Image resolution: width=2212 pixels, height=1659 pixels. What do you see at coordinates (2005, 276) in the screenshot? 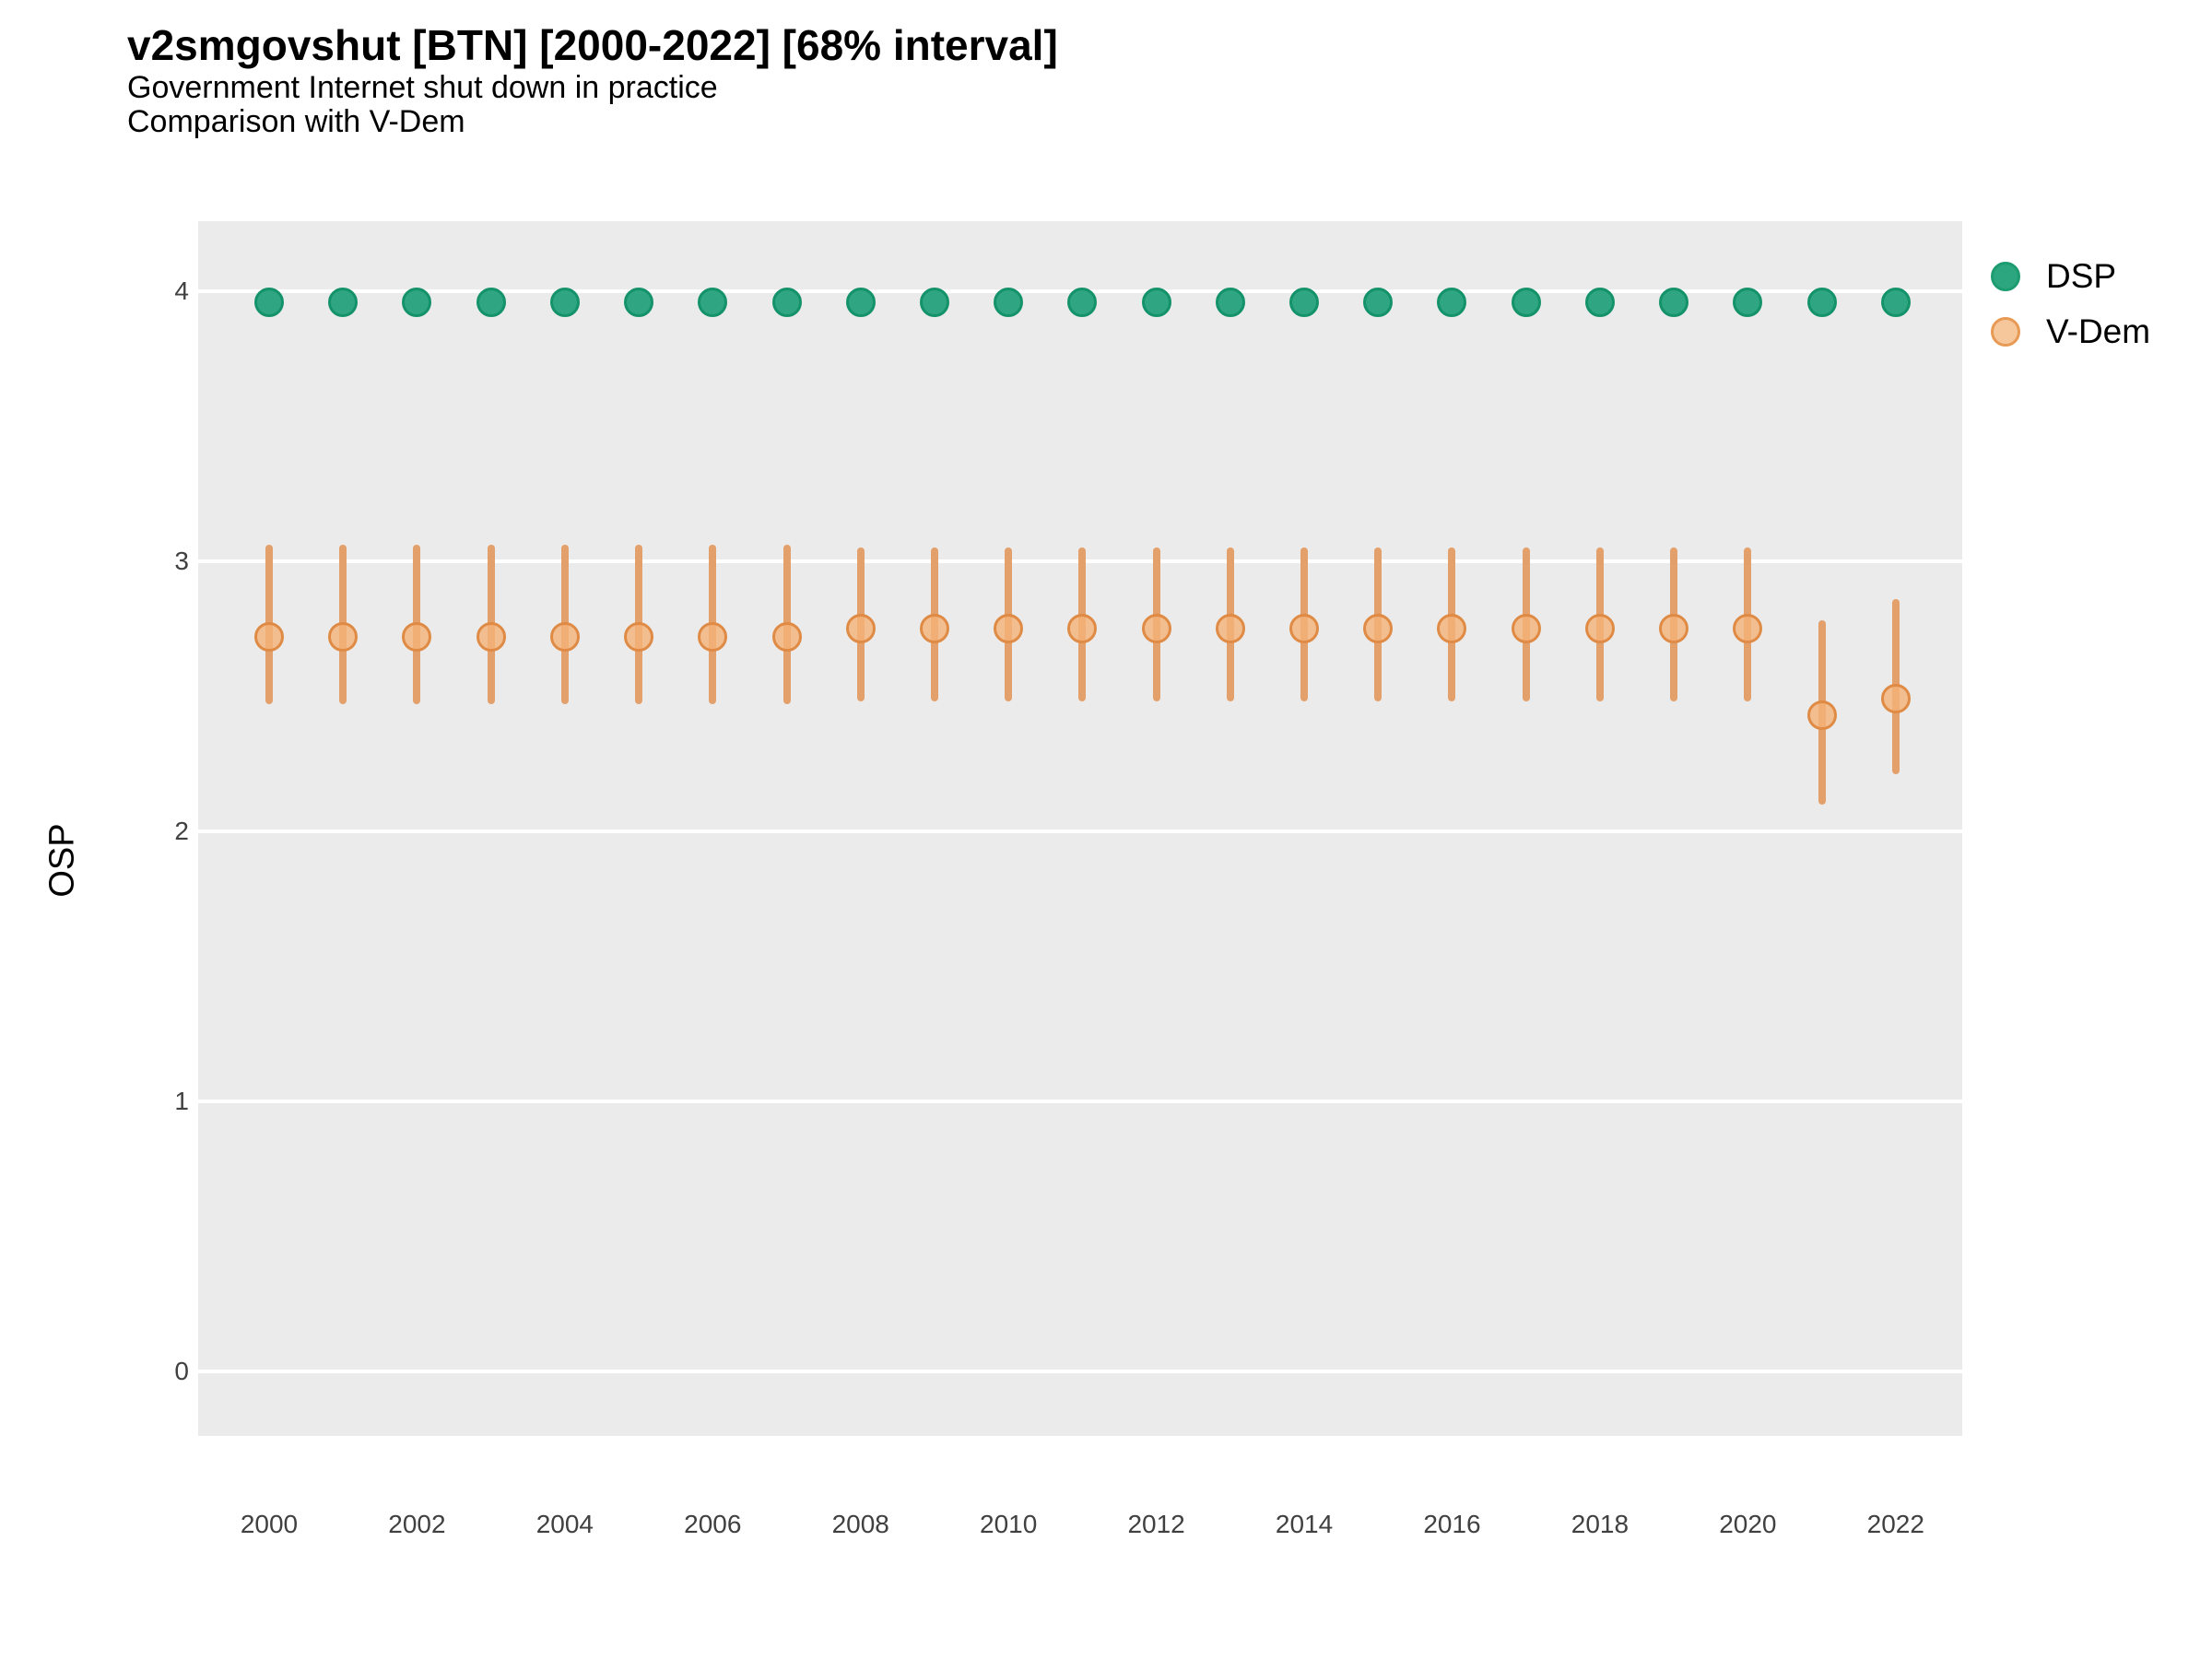
I see `dsp-swatch-icon` at bounding box center [2005, 276].